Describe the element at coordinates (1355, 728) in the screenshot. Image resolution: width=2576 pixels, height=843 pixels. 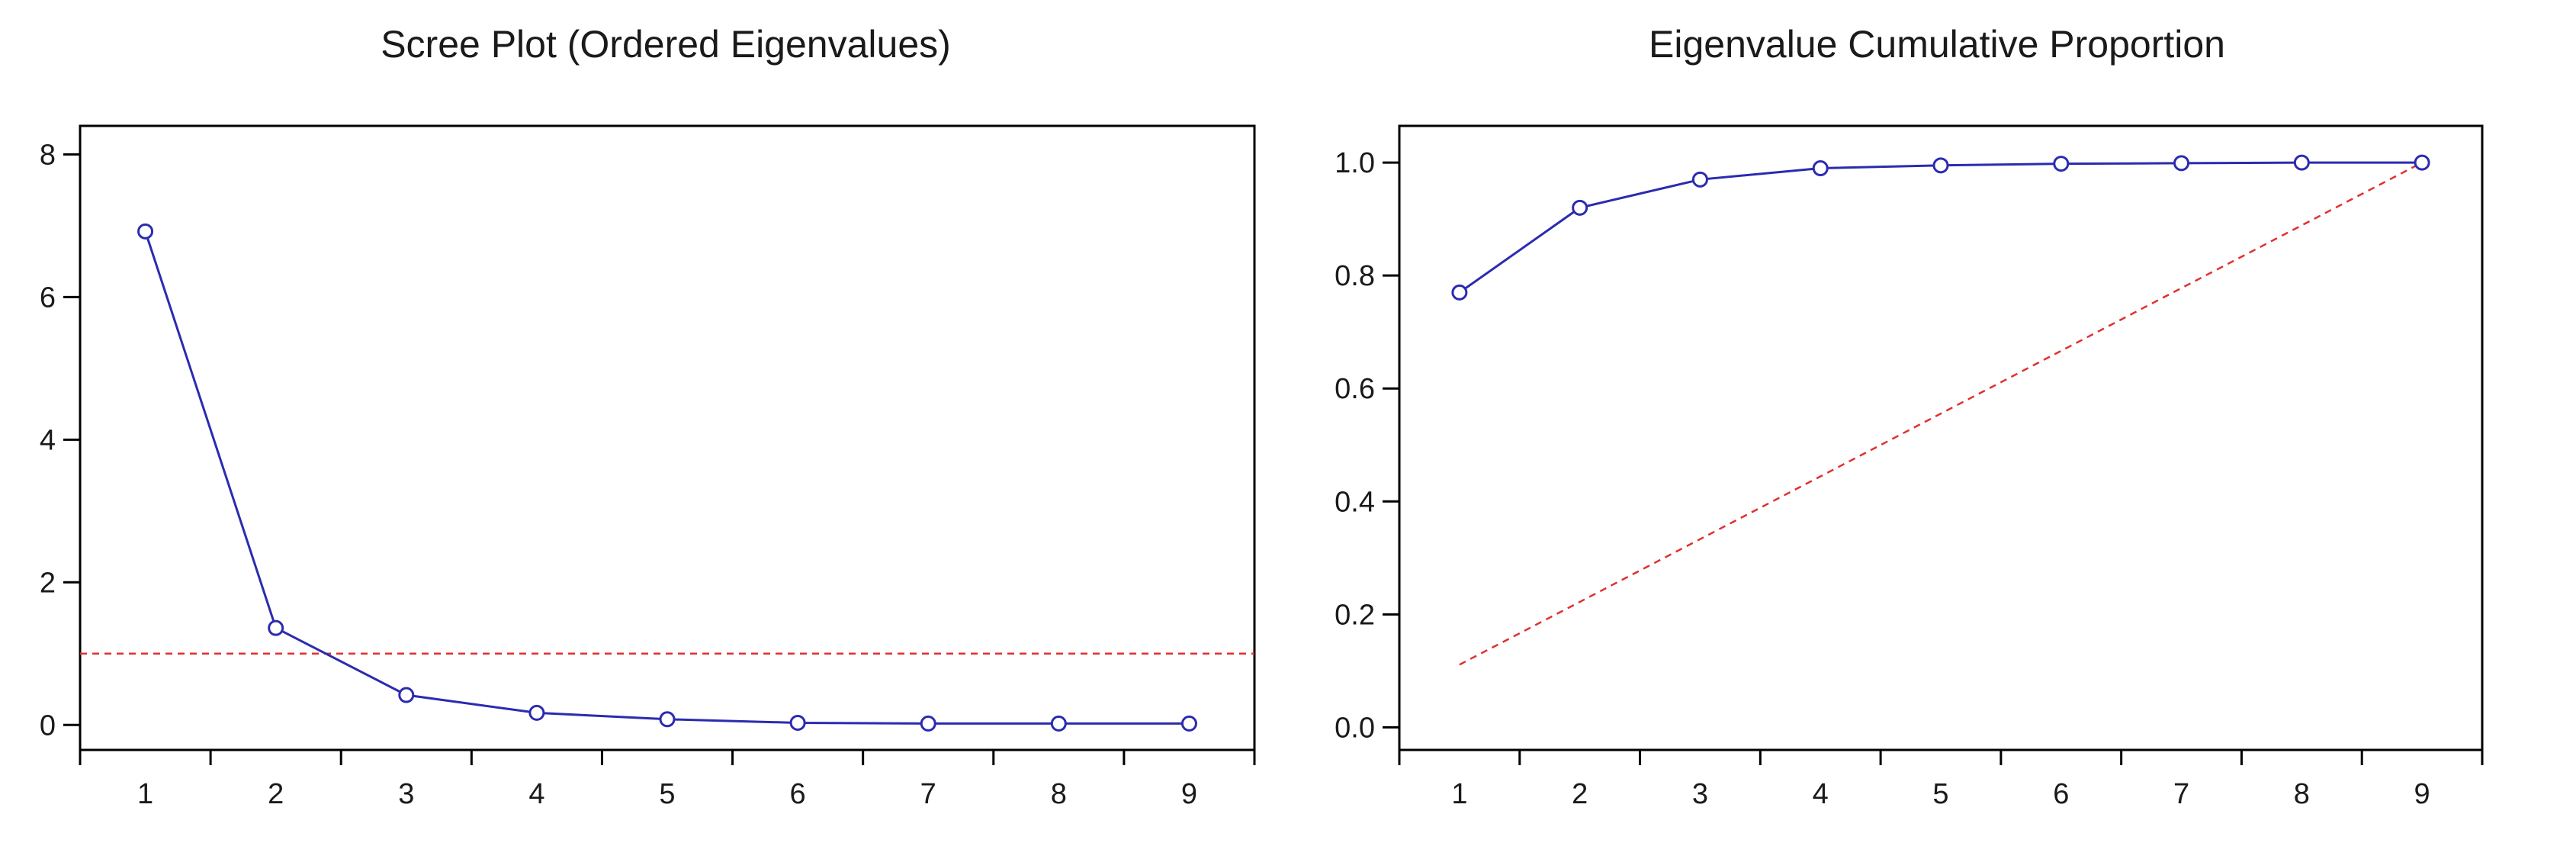
I see `cumulative-y-tick-label: 0.0` at that location.